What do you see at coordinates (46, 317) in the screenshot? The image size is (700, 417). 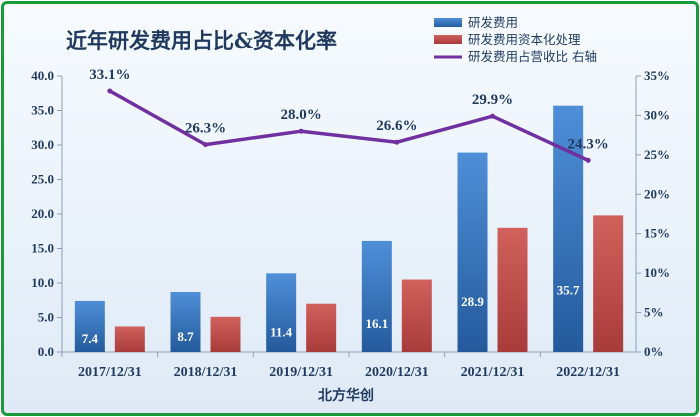 I see `left-axis-tick-label: 5.0` at bounding box center [46, 317].